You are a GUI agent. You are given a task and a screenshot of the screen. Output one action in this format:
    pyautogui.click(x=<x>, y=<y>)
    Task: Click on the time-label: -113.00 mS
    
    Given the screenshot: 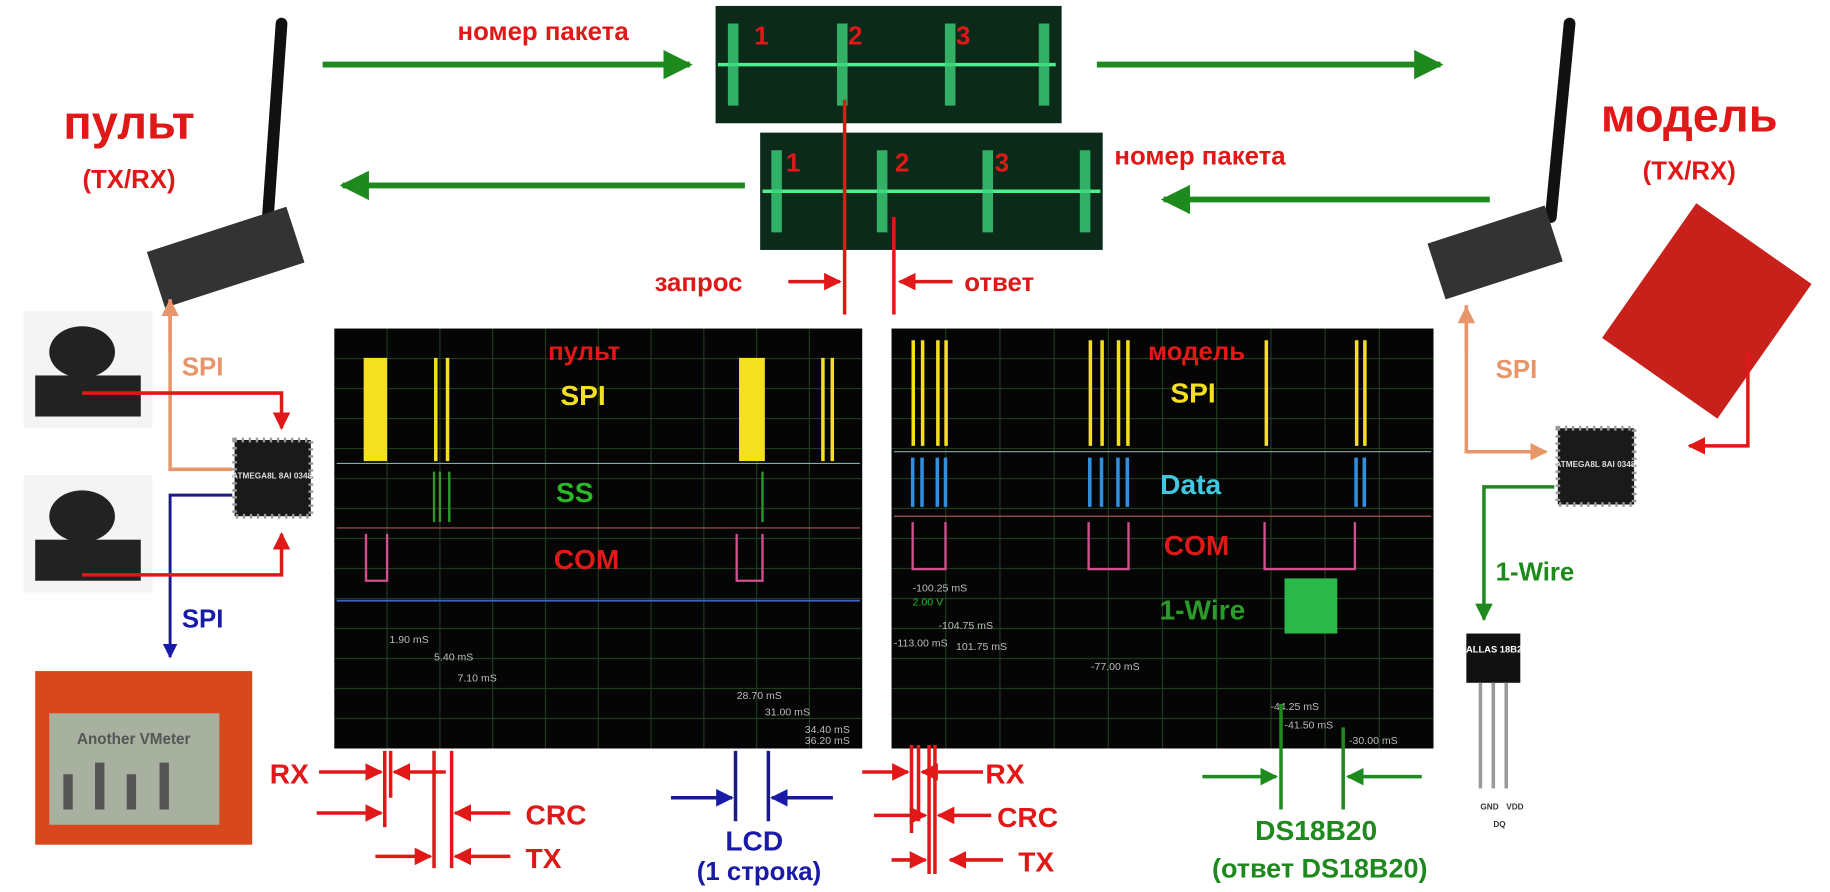 What is the action you would take?
    pyautogui.click(x=921, y=643)
    